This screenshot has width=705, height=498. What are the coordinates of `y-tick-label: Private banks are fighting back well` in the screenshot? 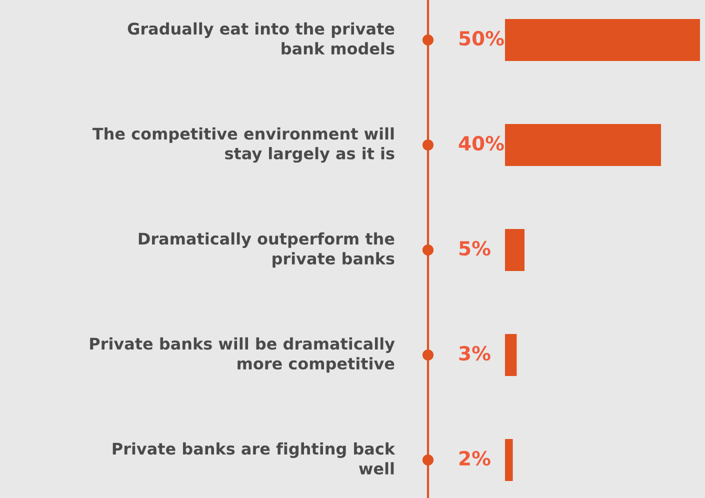 It's located at (254, 458).